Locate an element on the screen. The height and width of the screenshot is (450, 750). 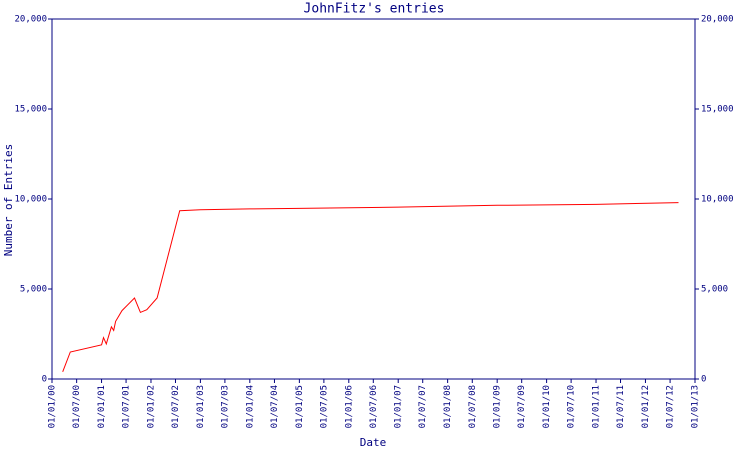
x-tick-label: 01/07/09 is located at coordinates (522, 406).